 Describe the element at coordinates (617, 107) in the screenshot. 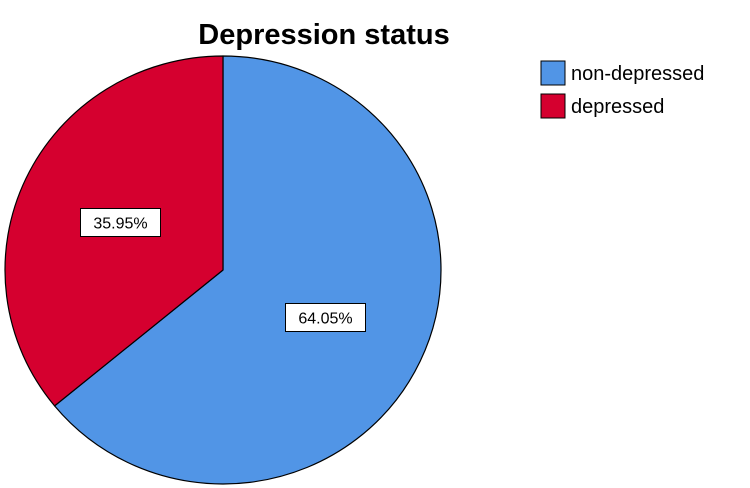

I see `legend-label: depressed` at that location.